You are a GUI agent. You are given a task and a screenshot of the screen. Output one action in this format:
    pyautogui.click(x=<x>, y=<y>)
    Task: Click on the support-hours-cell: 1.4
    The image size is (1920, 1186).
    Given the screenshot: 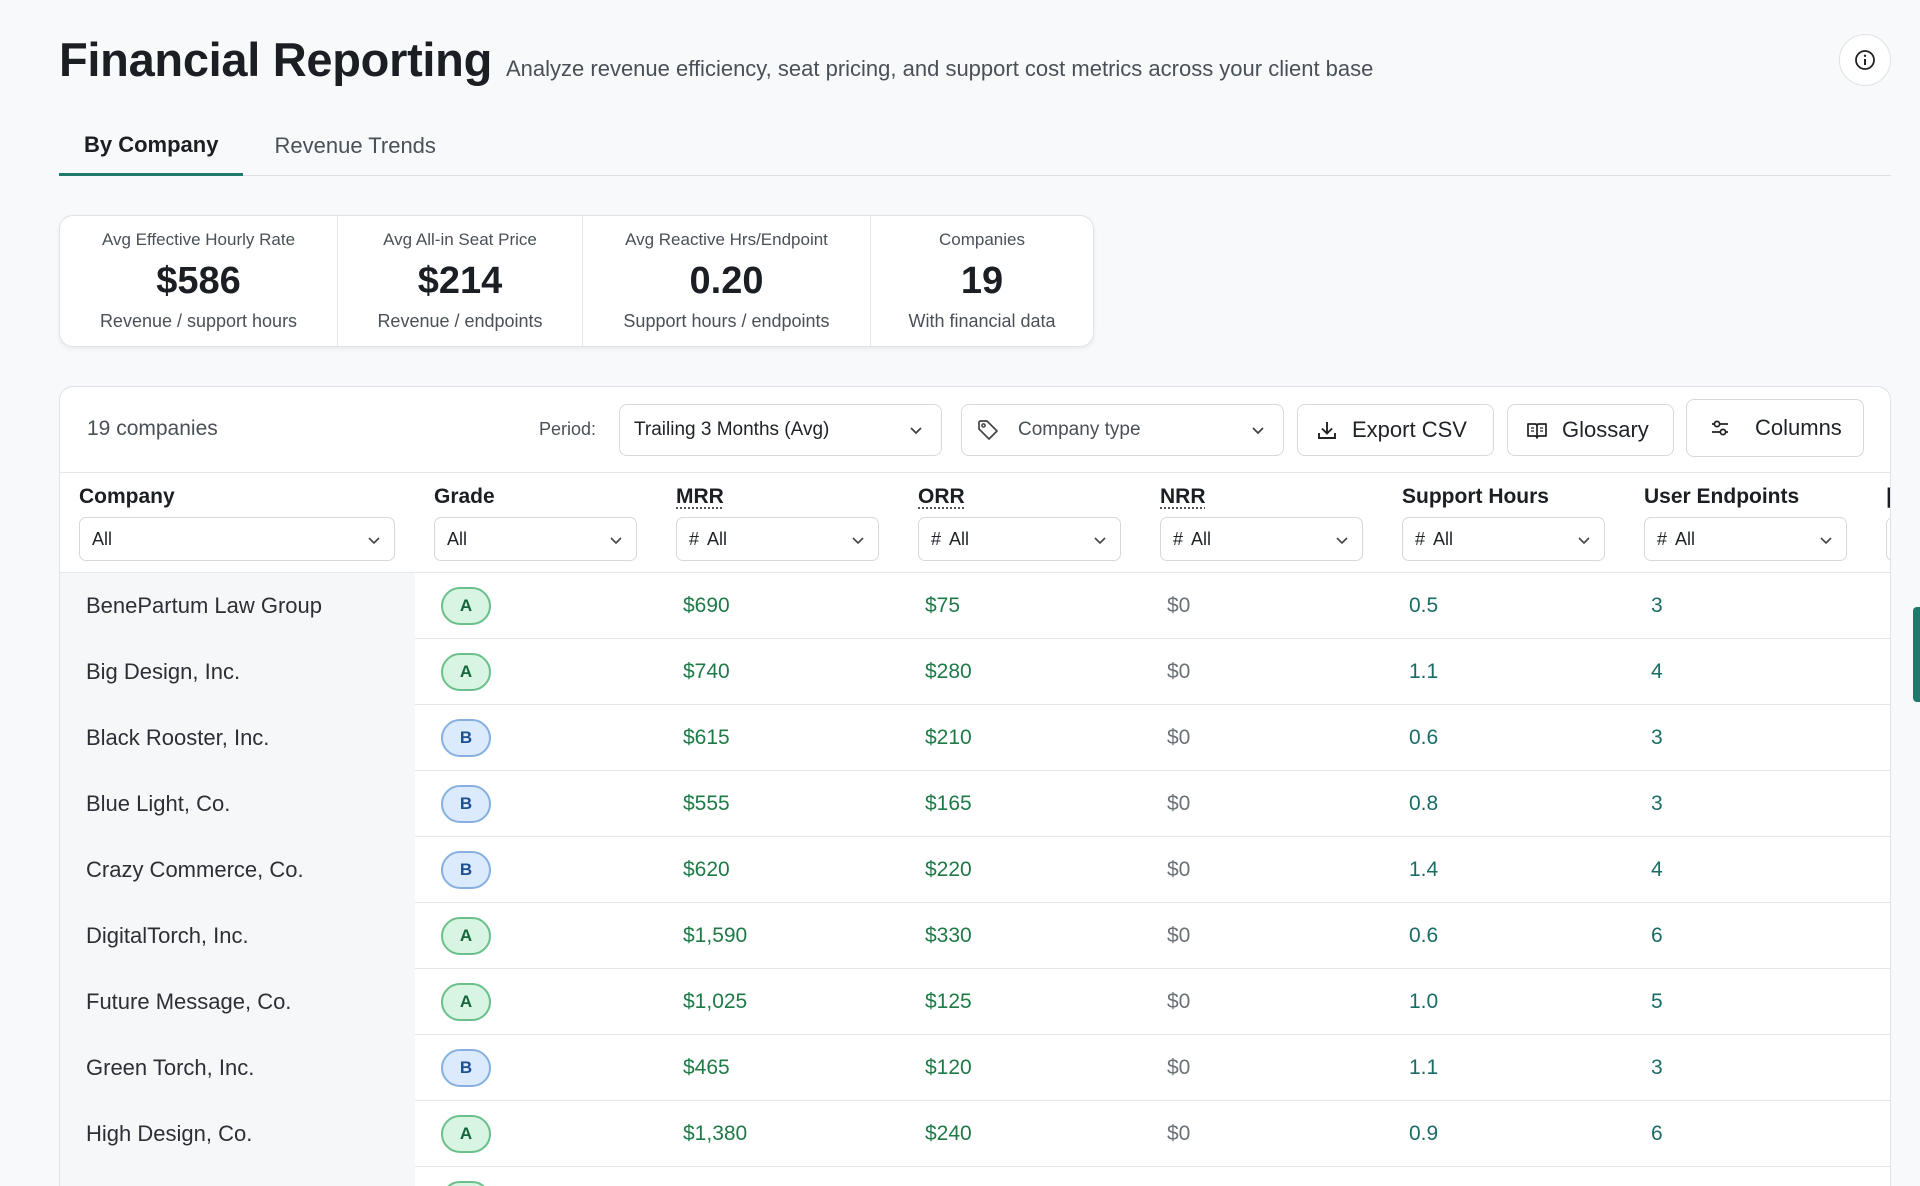 What is the action you would take?
    pyautogui.click(x=1424, y=869)
    